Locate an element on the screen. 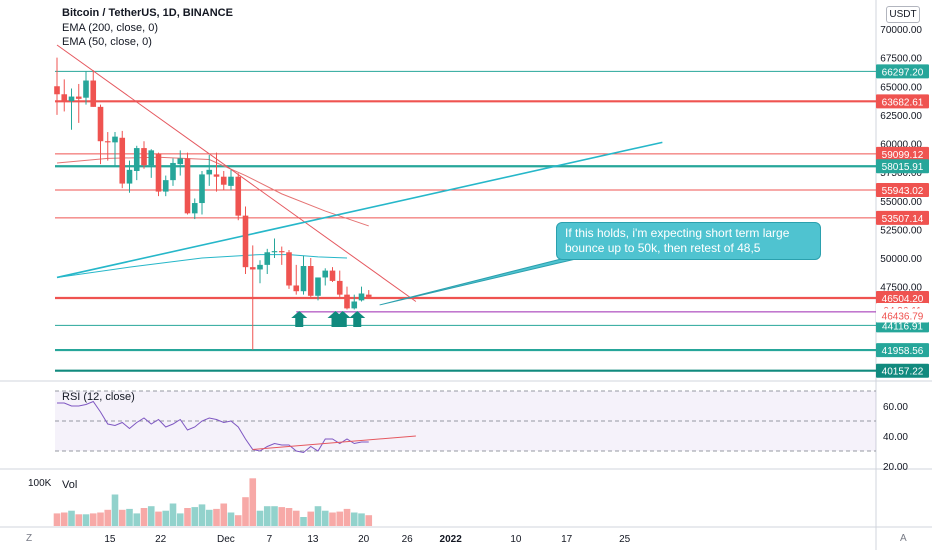 This screenshot has width=932, height=550. price-tick-label: 47500.00 is located at coordinates (901, 288).